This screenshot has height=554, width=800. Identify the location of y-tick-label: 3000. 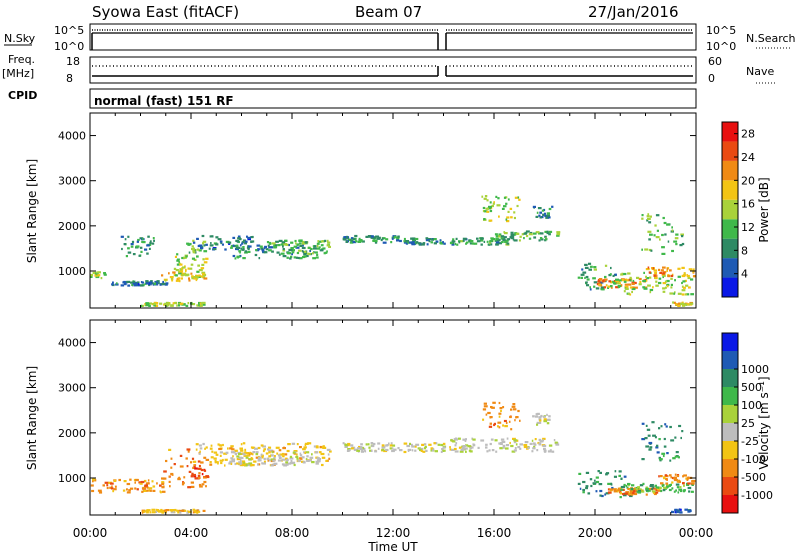
(72, 181).